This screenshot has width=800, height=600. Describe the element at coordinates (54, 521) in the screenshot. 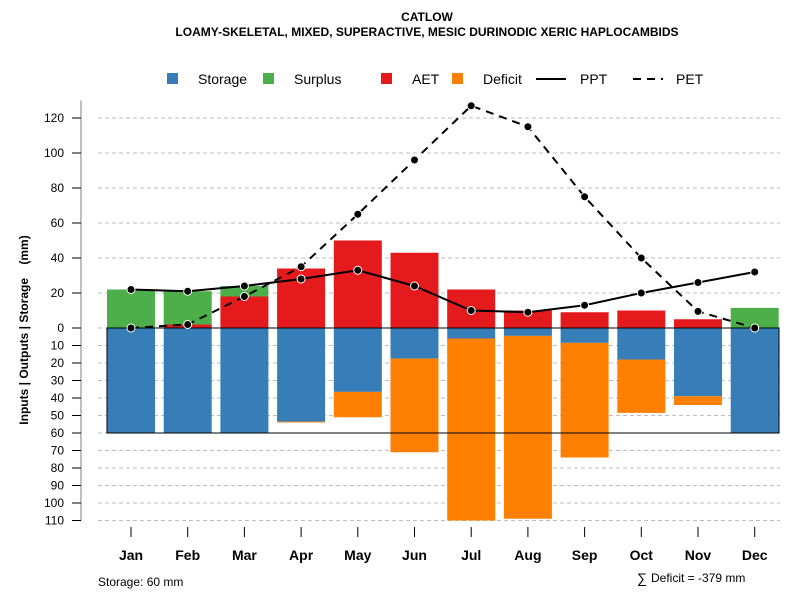

I see `y-tick-label: 110` at that location.